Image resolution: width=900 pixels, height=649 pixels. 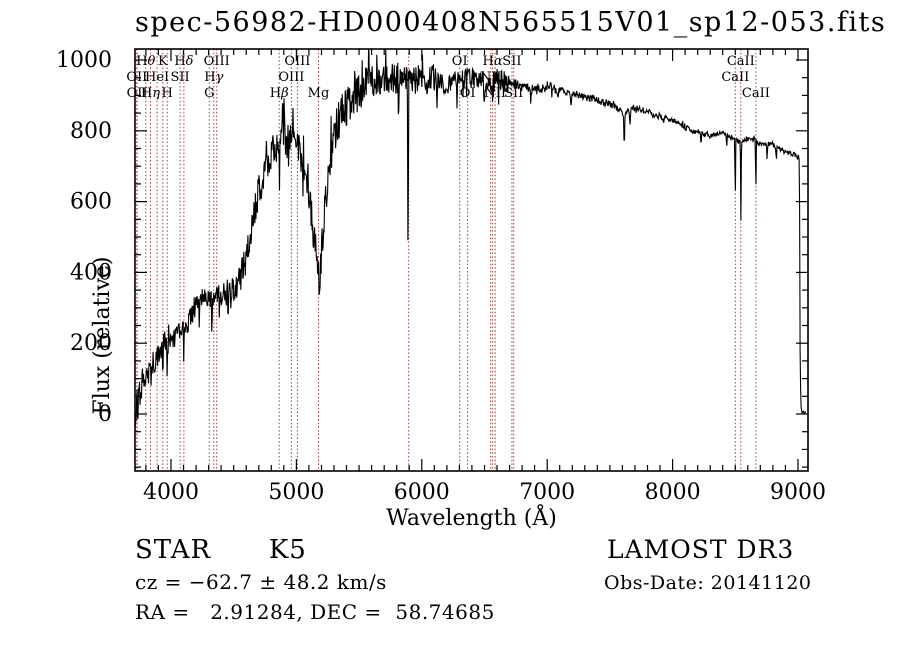 What do you see at coordinates (84, 60) in the screenshot?
I see `y-tick-label: 1000` at bounding box center [84, 60].